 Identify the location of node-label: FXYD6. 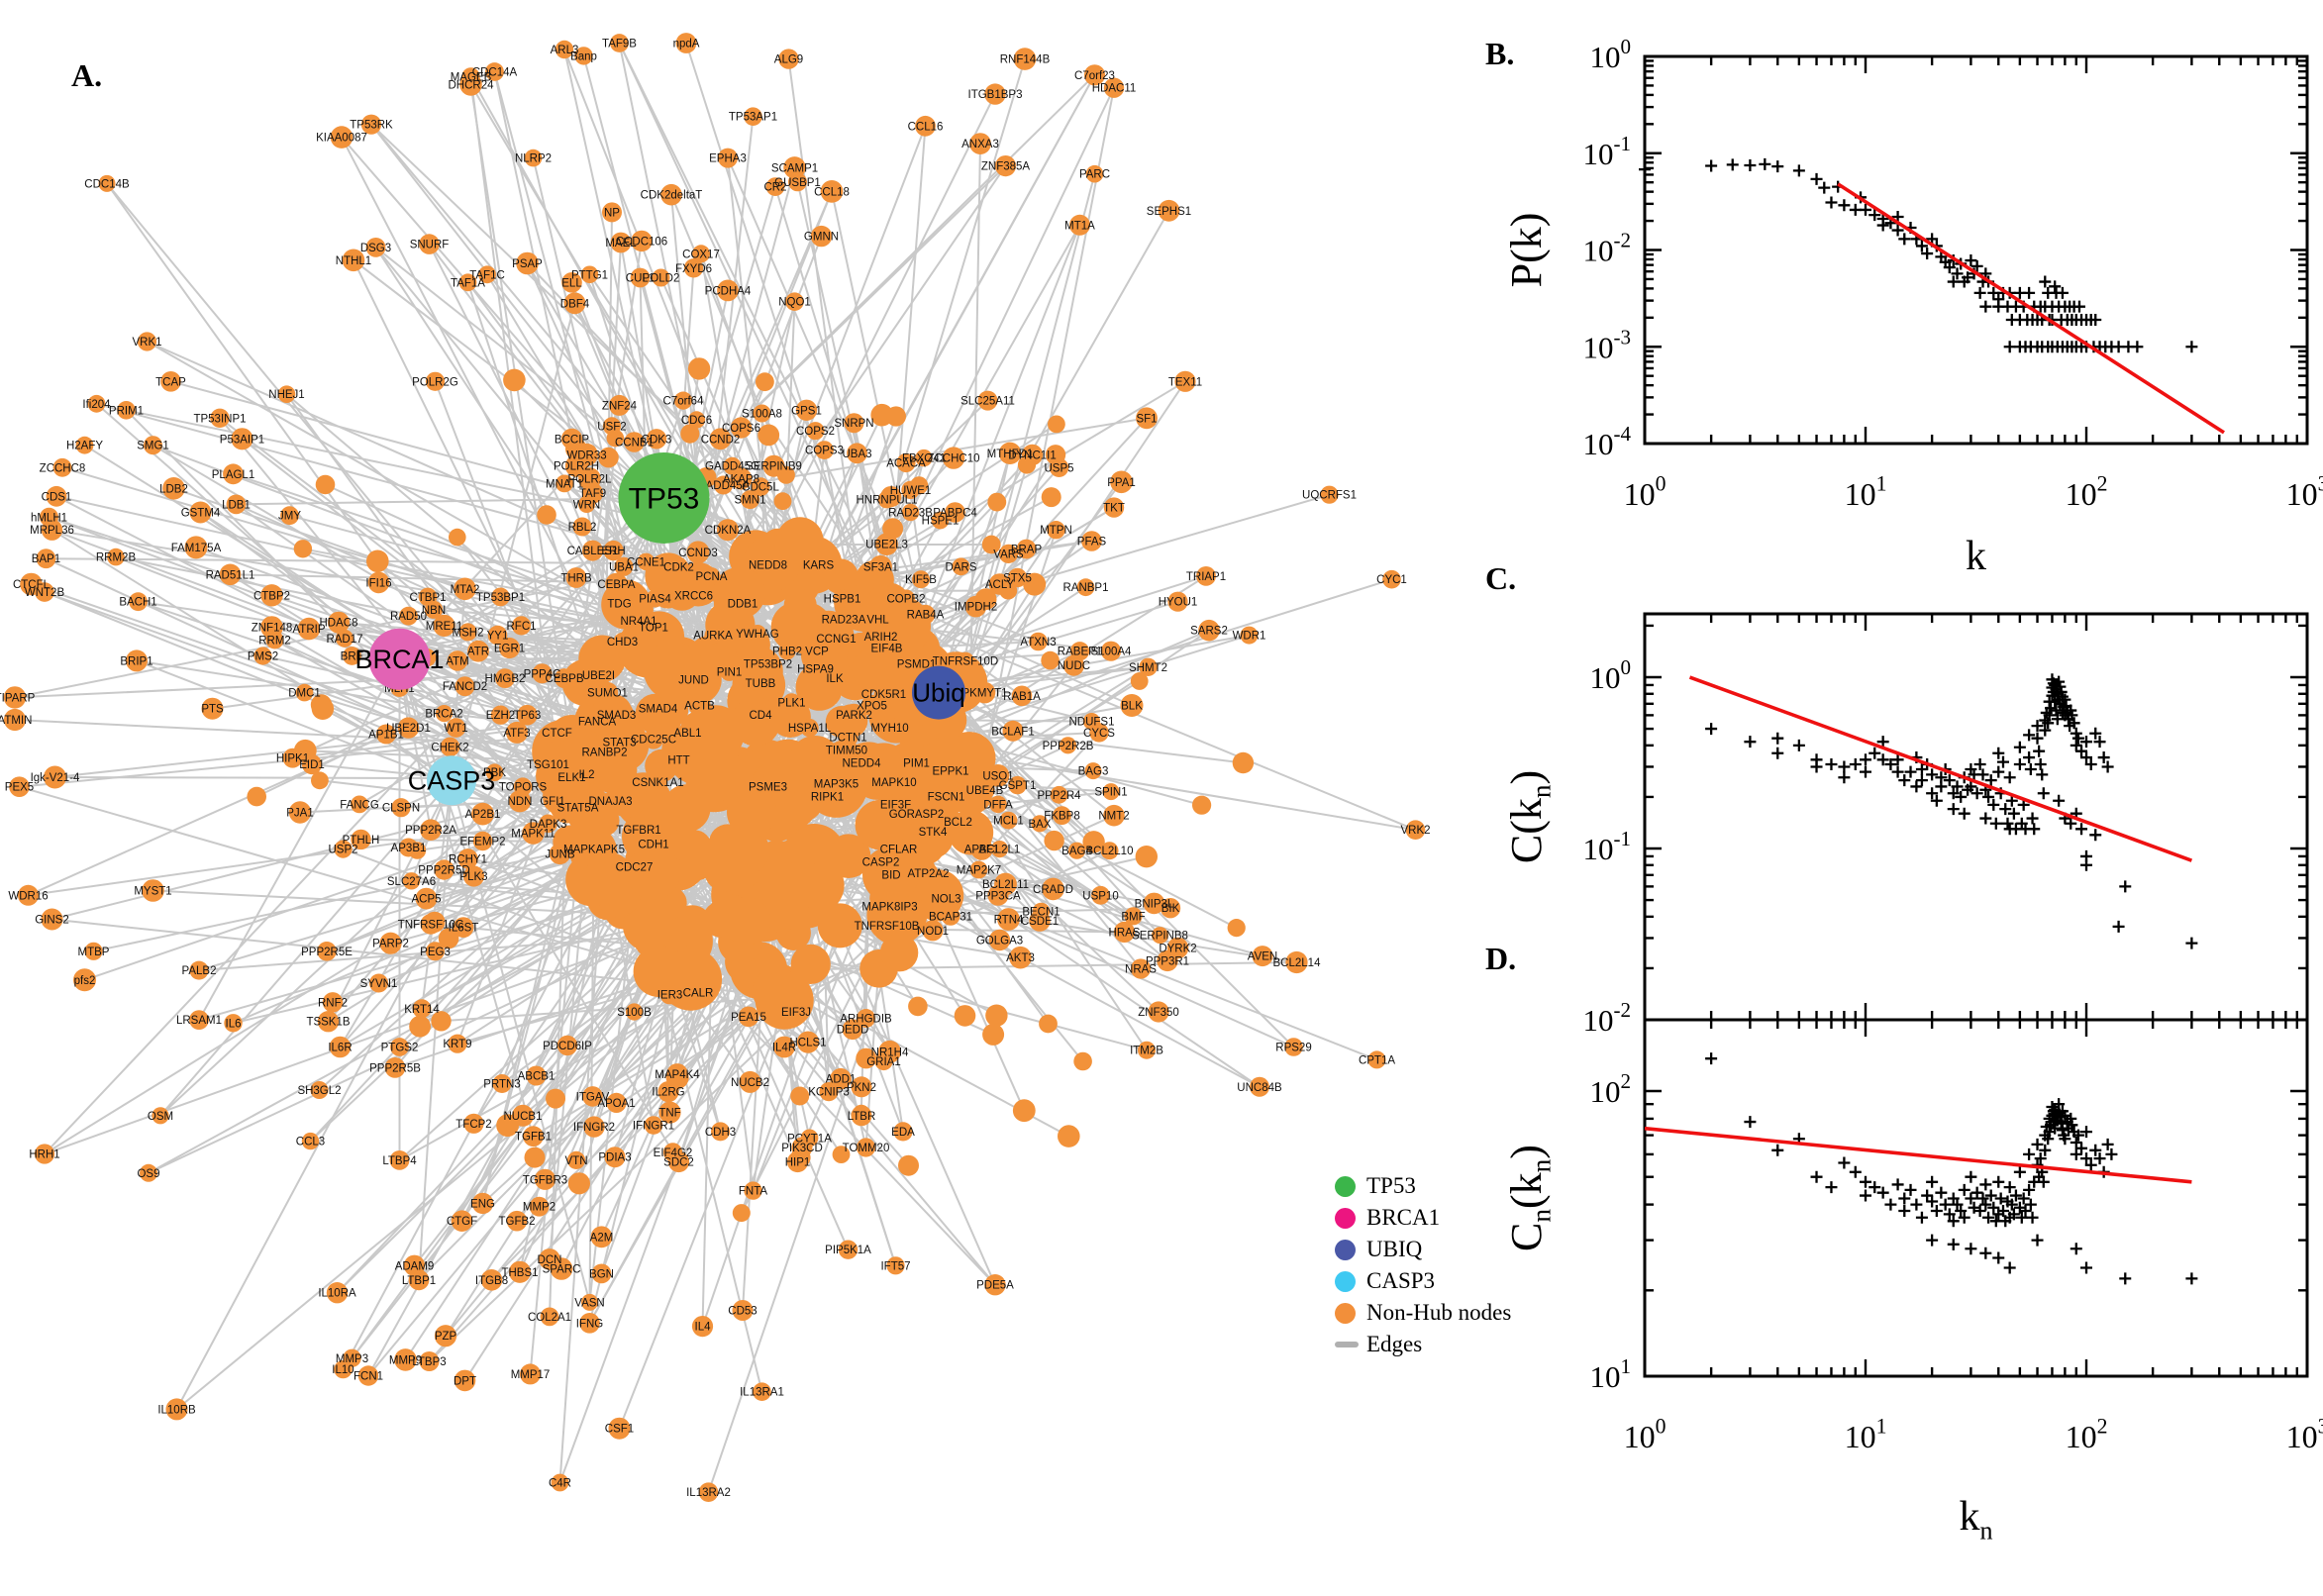
(694, 269).